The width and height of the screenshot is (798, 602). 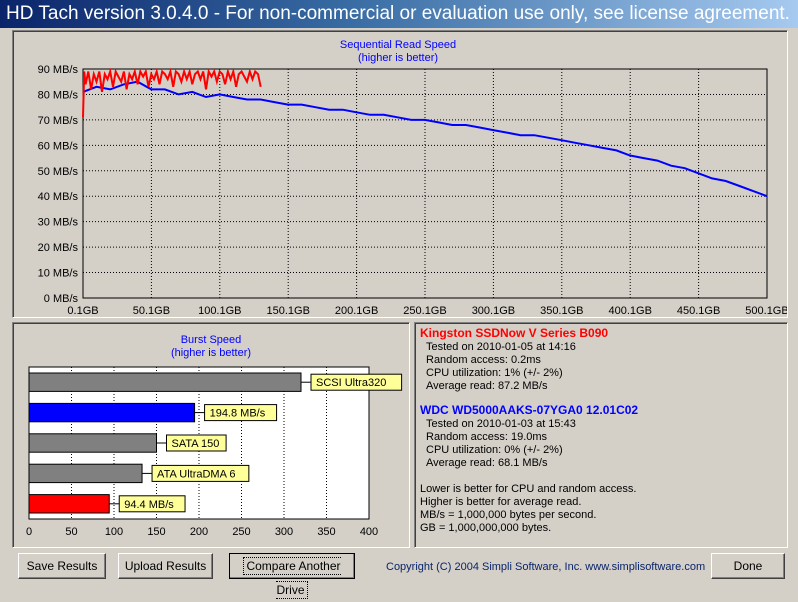 What do you see at coordinates (61, 299) in the screenshot?
I see `seq-y-tick-label: 0 MB/s` at bounding box center [61, 299].